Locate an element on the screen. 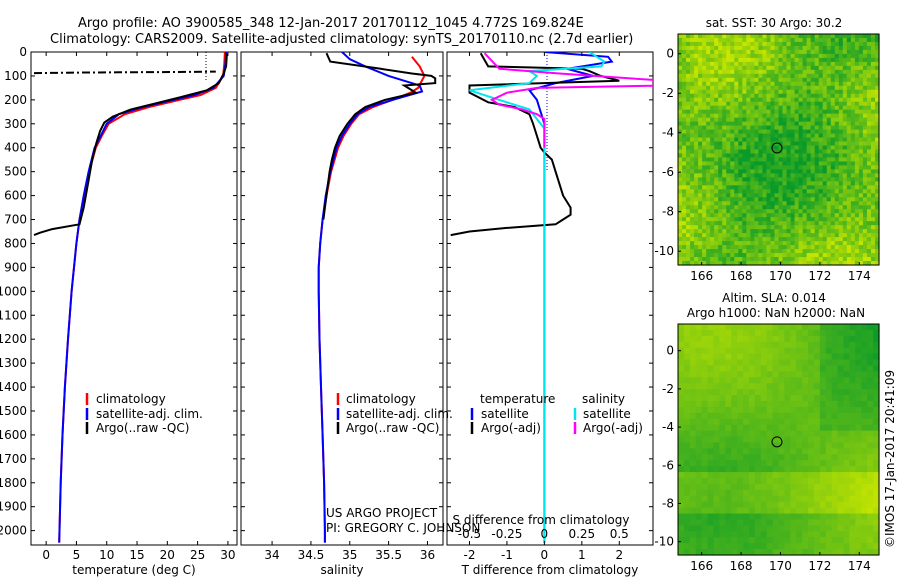  sst-map-title: sat. SST: 30 Argo: 30.2 is located at coordinates (774, 23).